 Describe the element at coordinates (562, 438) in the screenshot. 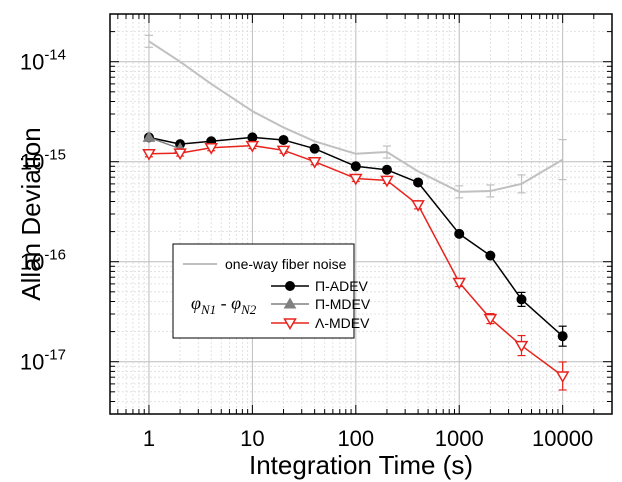

I see `x-tick-label: 10000` at that location.